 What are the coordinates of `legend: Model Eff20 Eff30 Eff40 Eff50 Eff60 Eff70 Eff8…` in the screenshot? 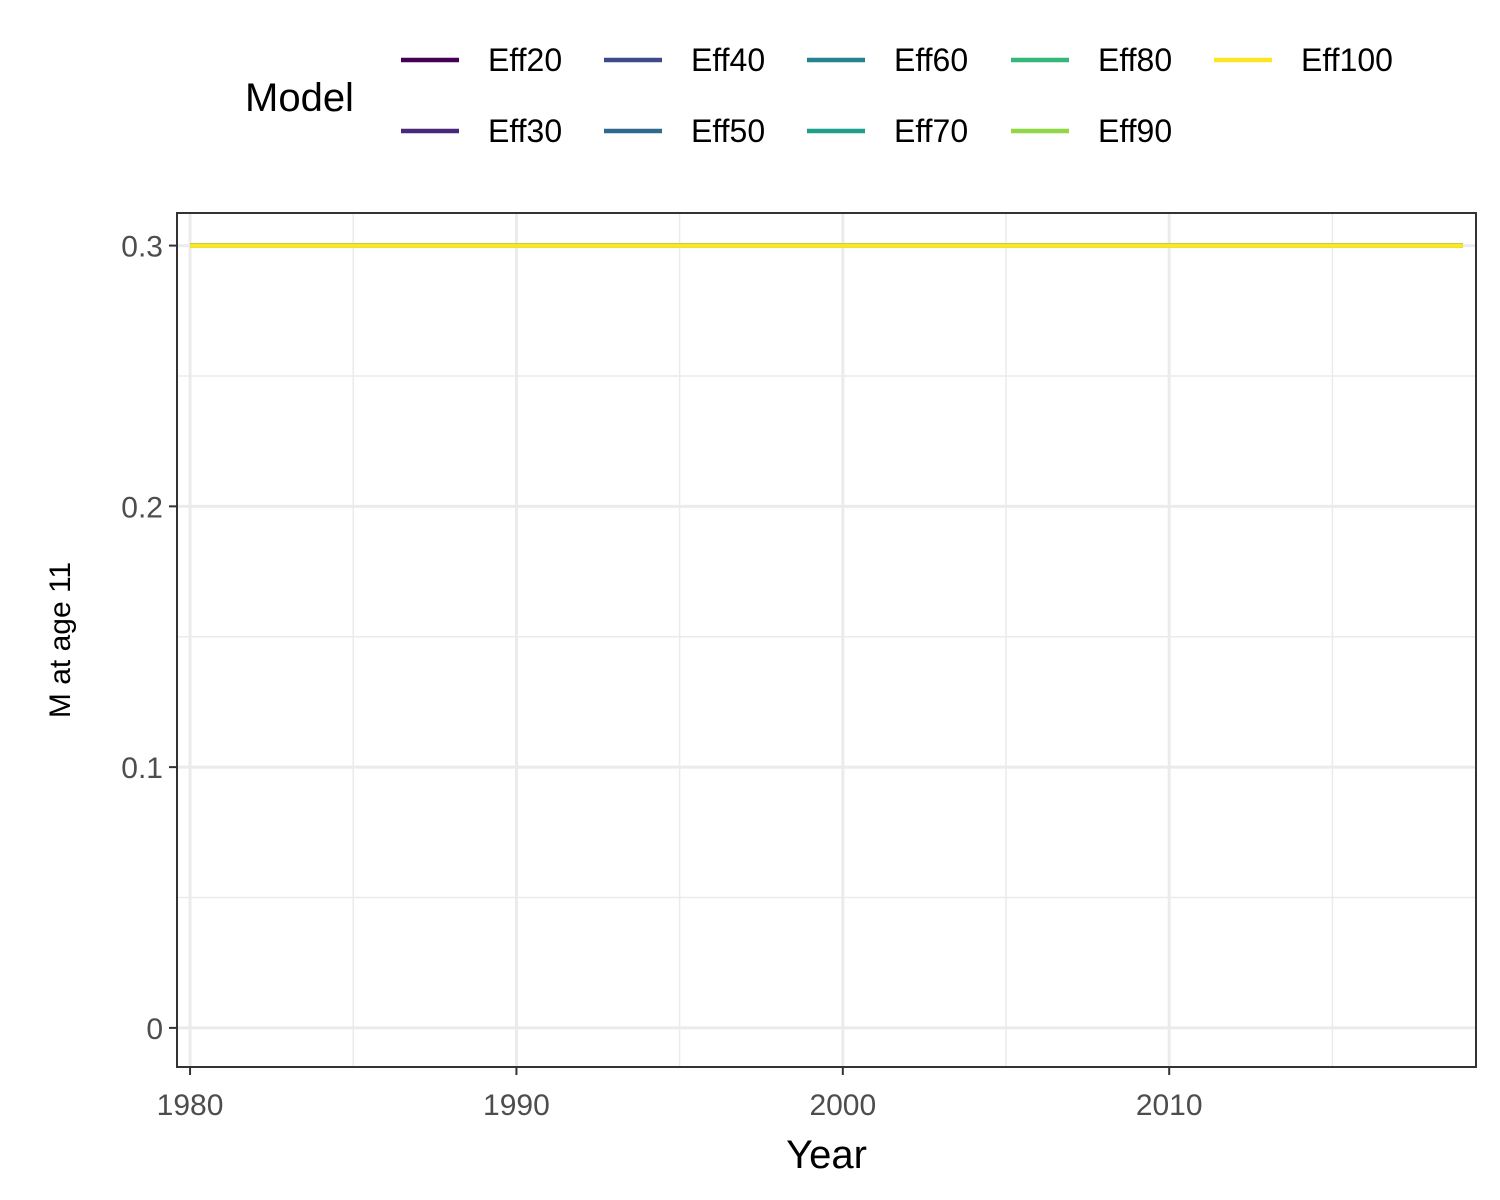 It's located at (819, 95).